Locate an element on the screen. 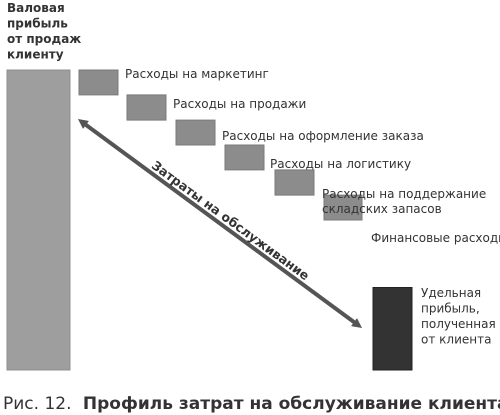 The image size is (500, 415). bar-label-line: Расходы на продажи is located at coordinates (239, 104).